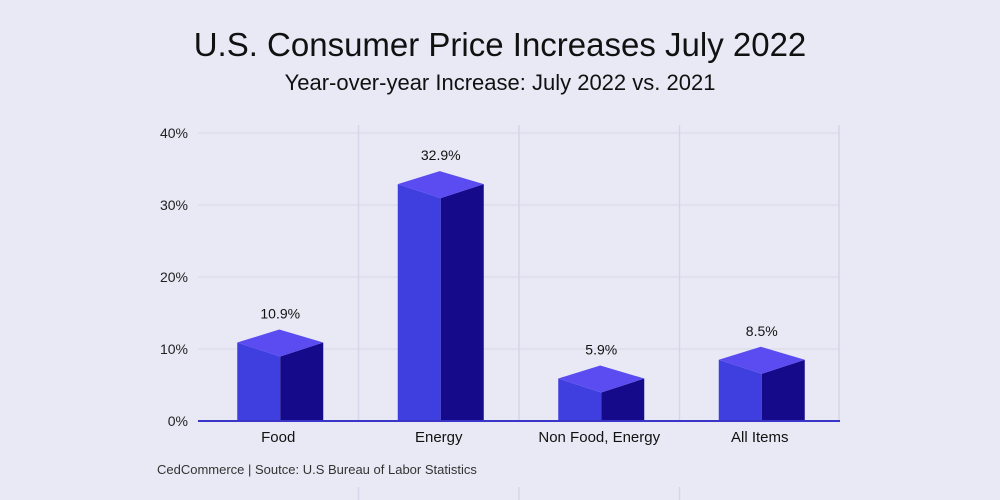 The width and height of the screenshot is (1000, 500). What do you see at coordinates (601, 350) in the screenshot?
I see `data-label: 5.9%` at bounding box center [601, 350].